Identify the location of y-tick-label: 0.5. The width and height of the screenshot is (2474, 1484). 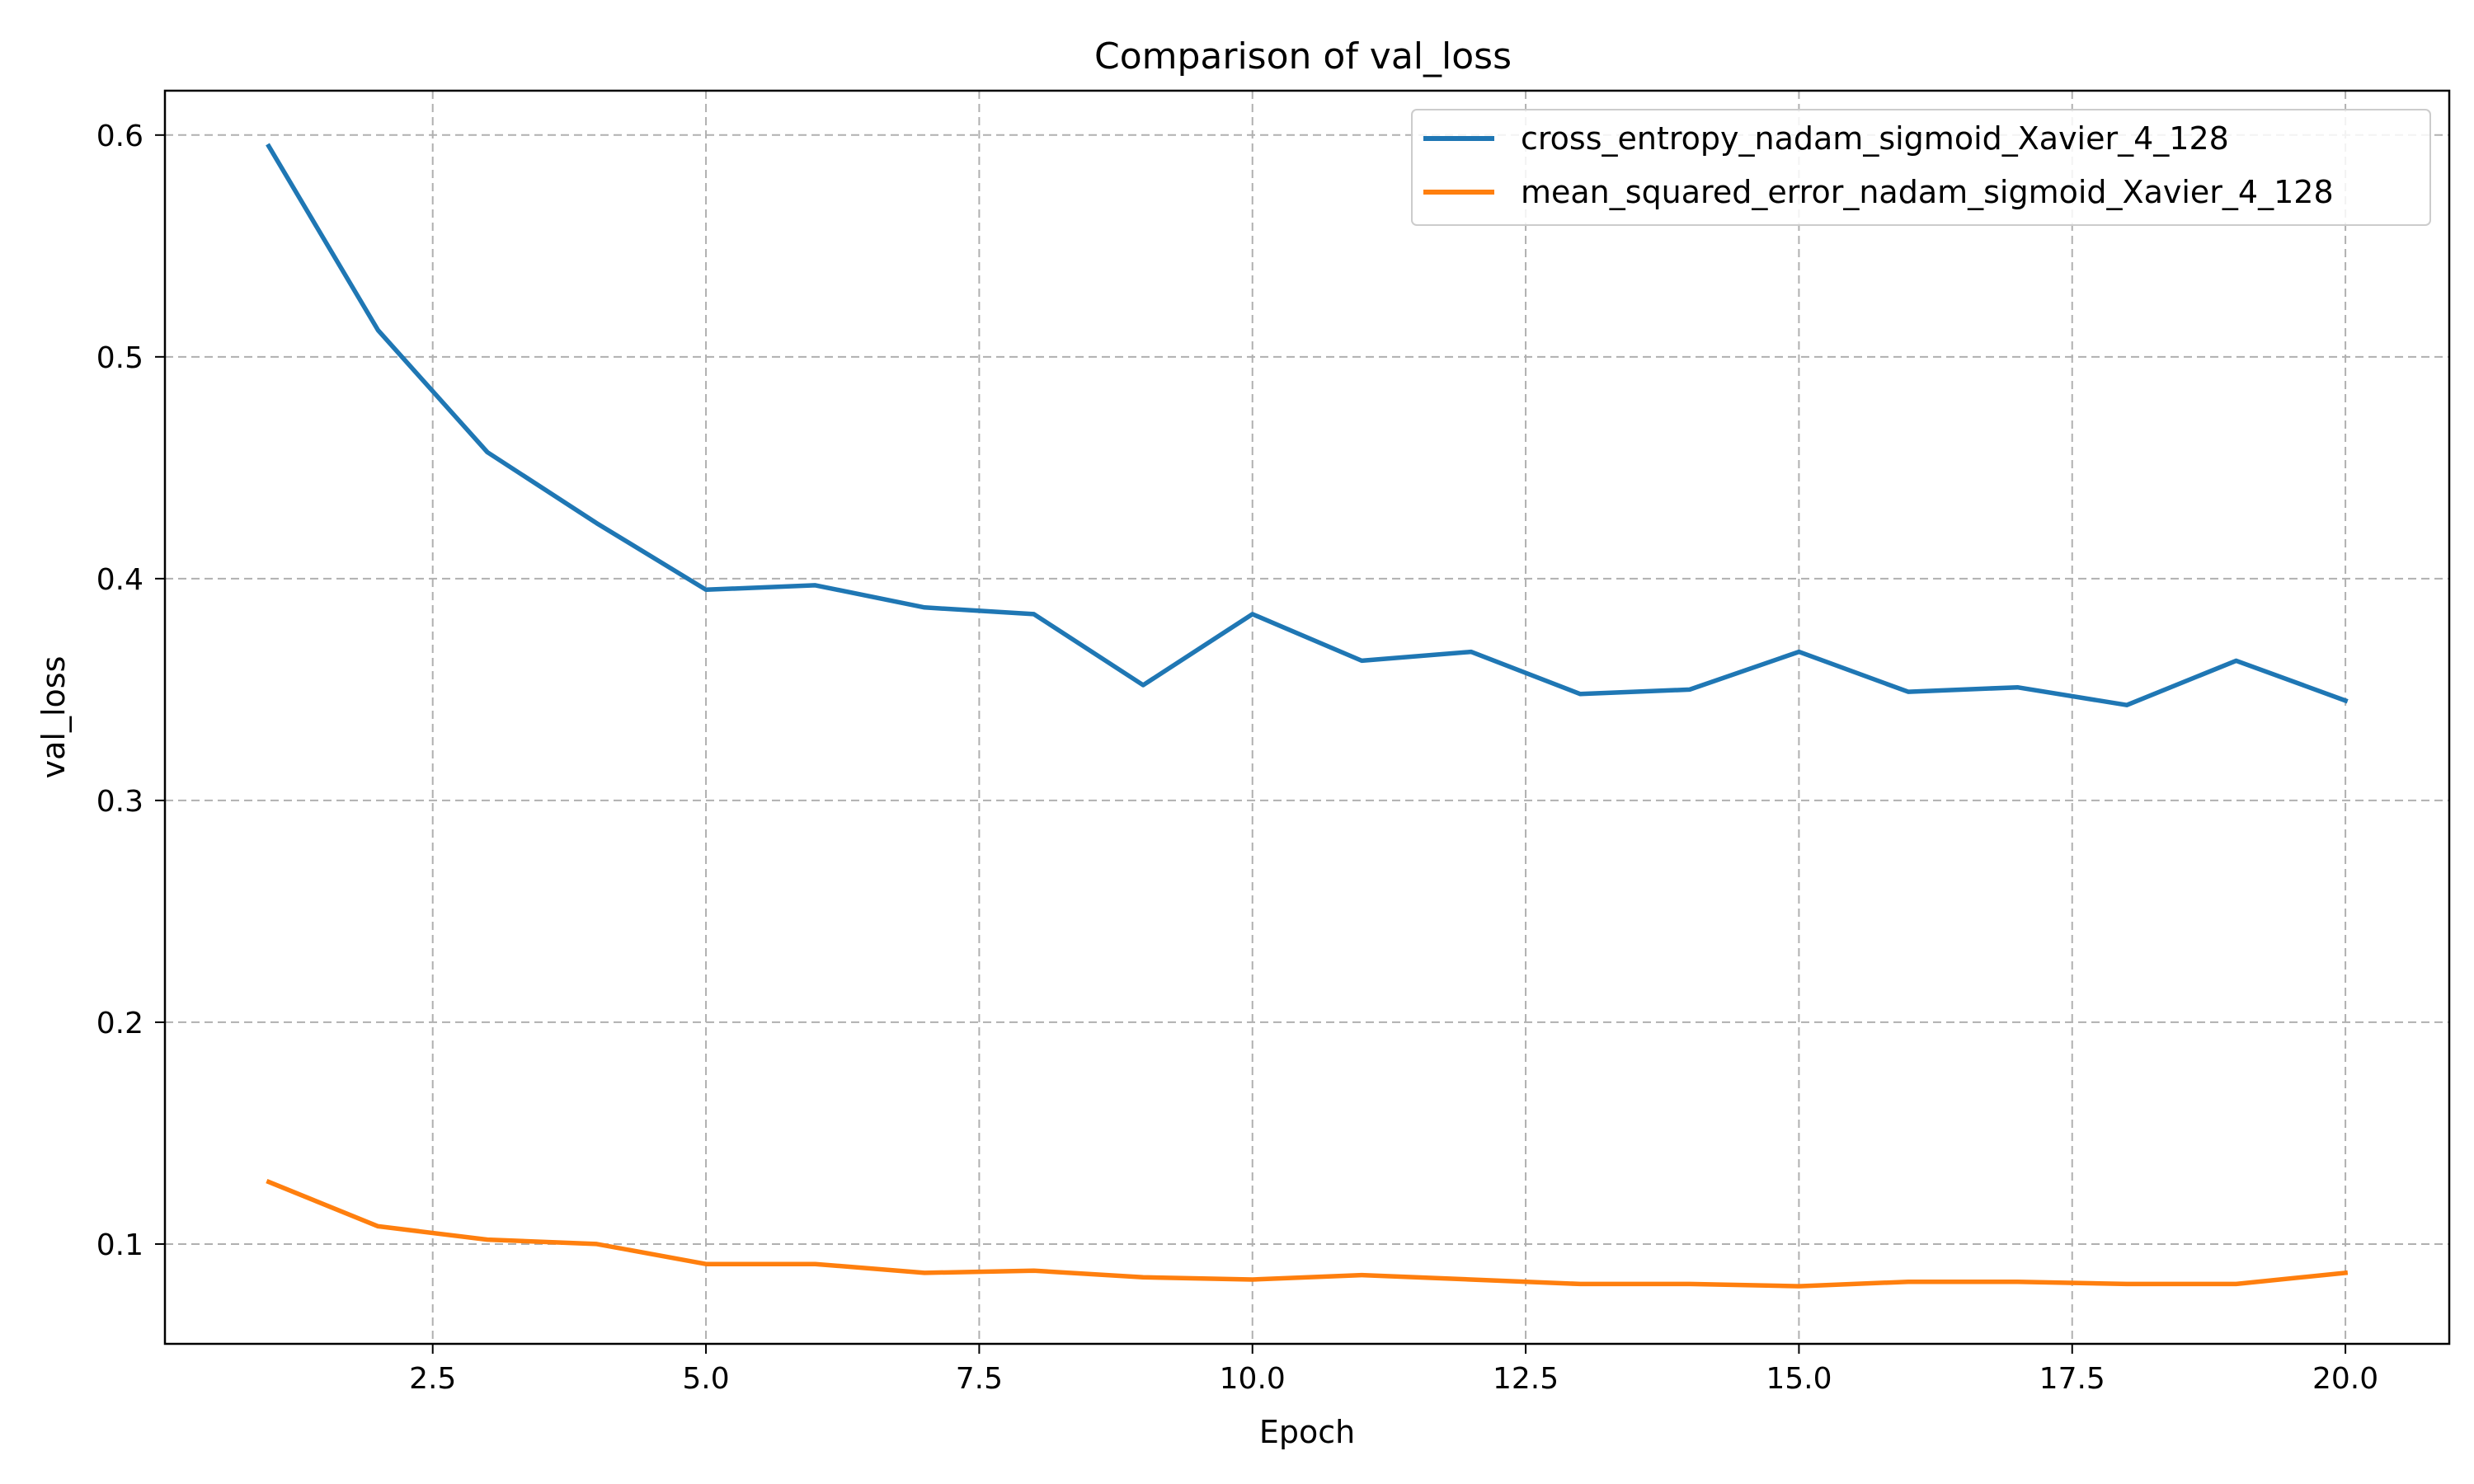
(119, 358).